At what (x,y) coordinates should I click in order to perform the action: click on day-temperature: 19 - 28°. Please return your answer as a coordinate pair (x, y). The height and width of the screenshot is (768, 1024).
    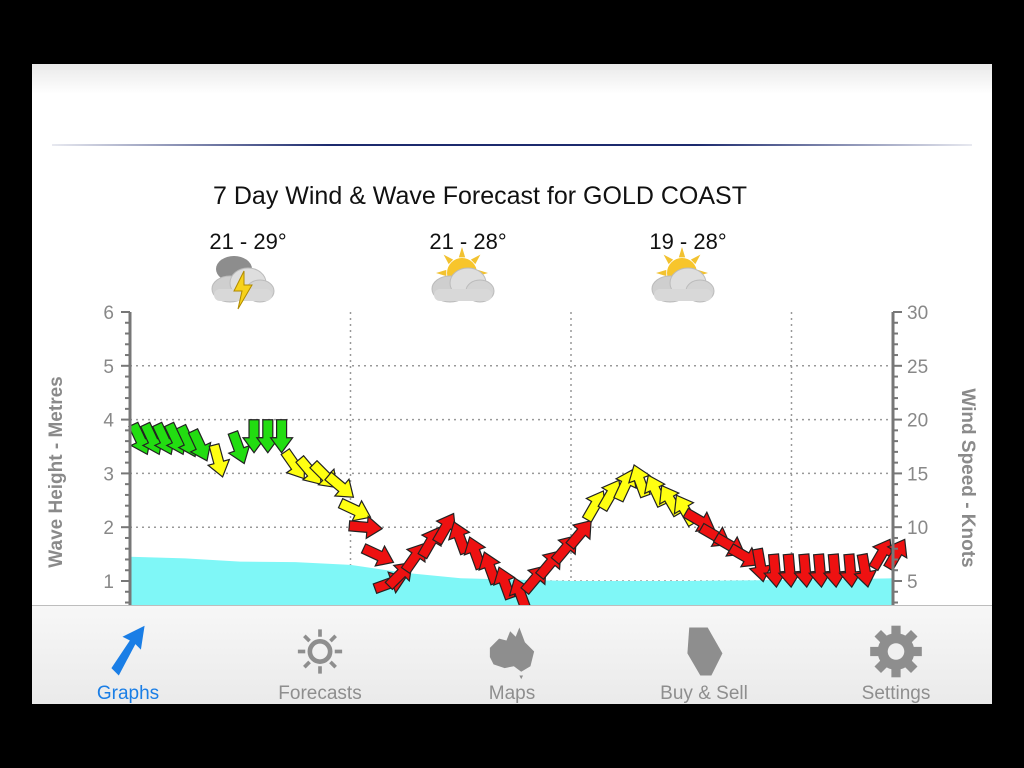
    Looking at the image, I should click on (687, 241).